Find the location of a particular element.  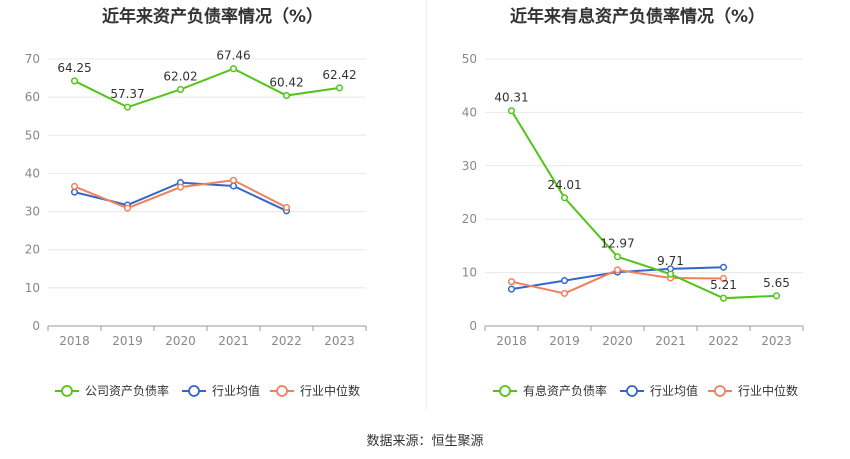

data-label: 24.01 is located at coordinates (564, 185).